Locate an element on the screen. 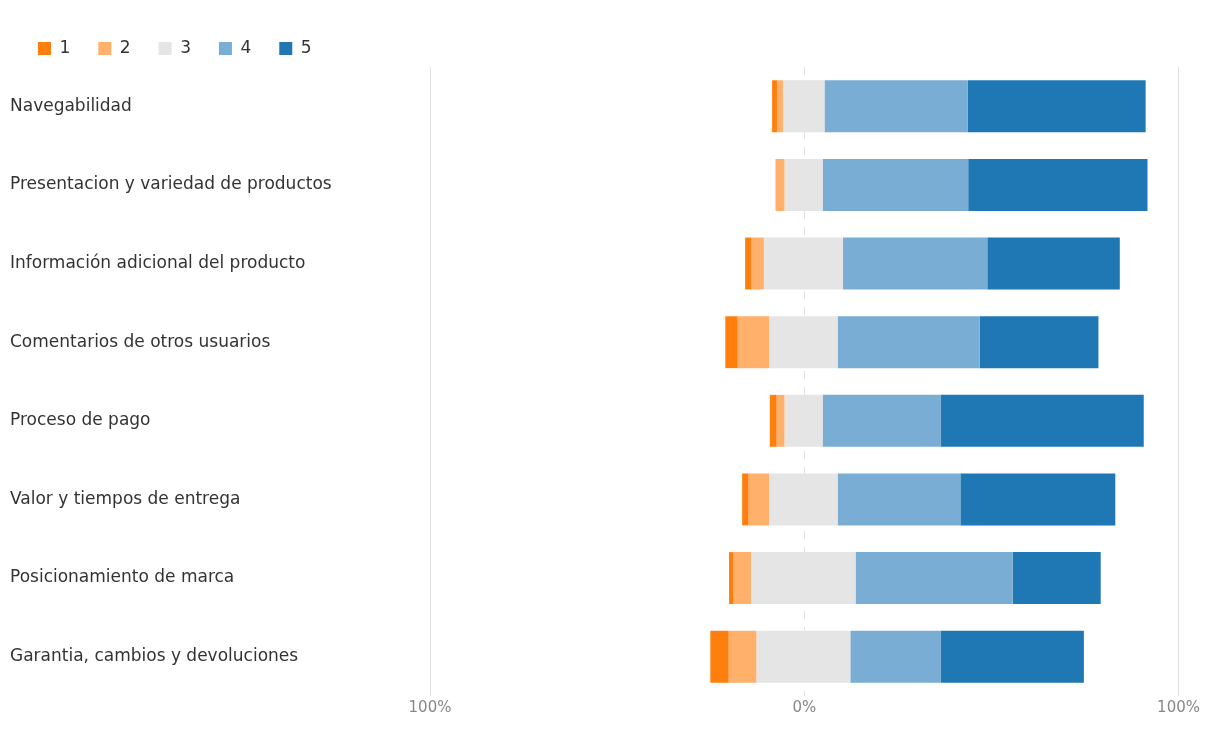 This screenshot has height=734, width=1213. y-tick-label: Navegabilidad is located at coordinates (71, 104).